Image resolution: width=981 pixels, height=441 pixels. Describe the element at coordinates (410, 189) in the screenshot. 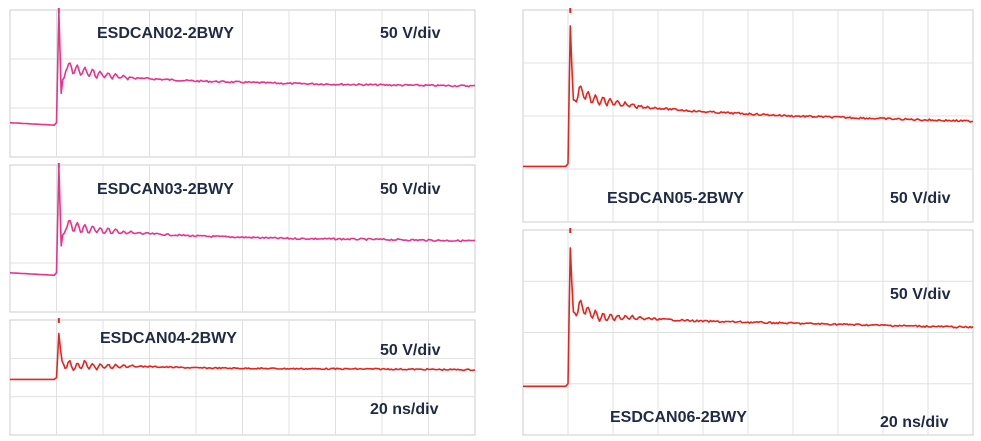

I see `panel-2-vertical-scale: 50 V/div` at that location.